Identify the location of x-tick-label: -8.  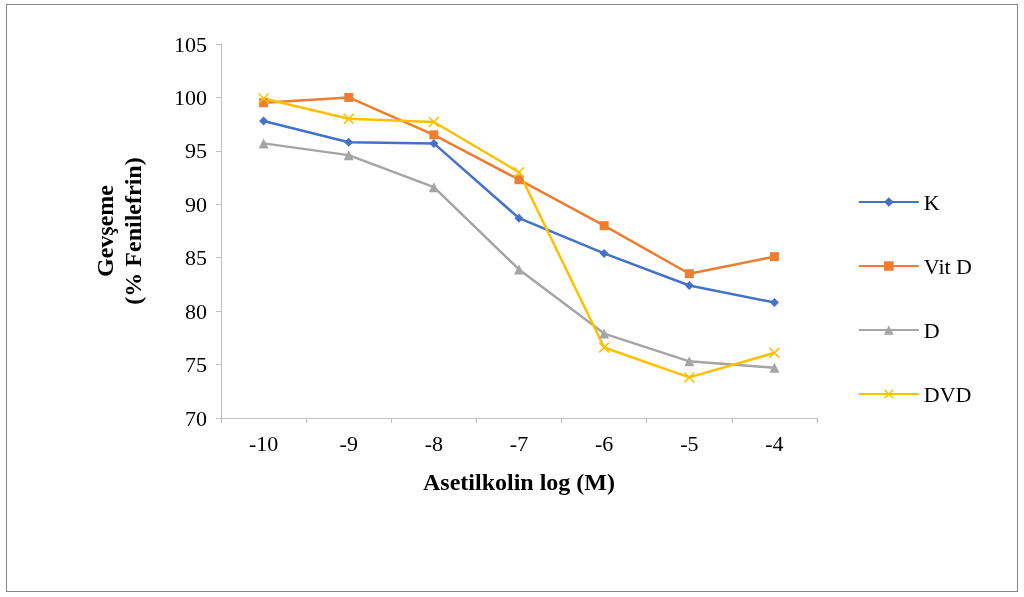
(434, 443).